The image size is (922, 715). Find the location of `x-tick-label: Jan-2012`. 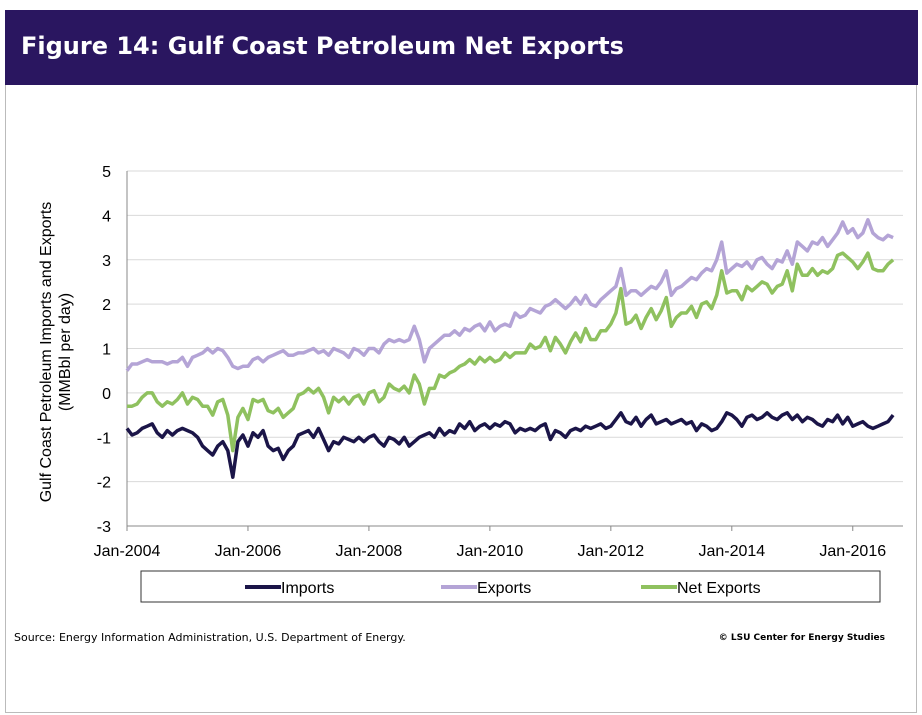

x-tick-label: Jan-2012 is located at coordinates (610, 551).